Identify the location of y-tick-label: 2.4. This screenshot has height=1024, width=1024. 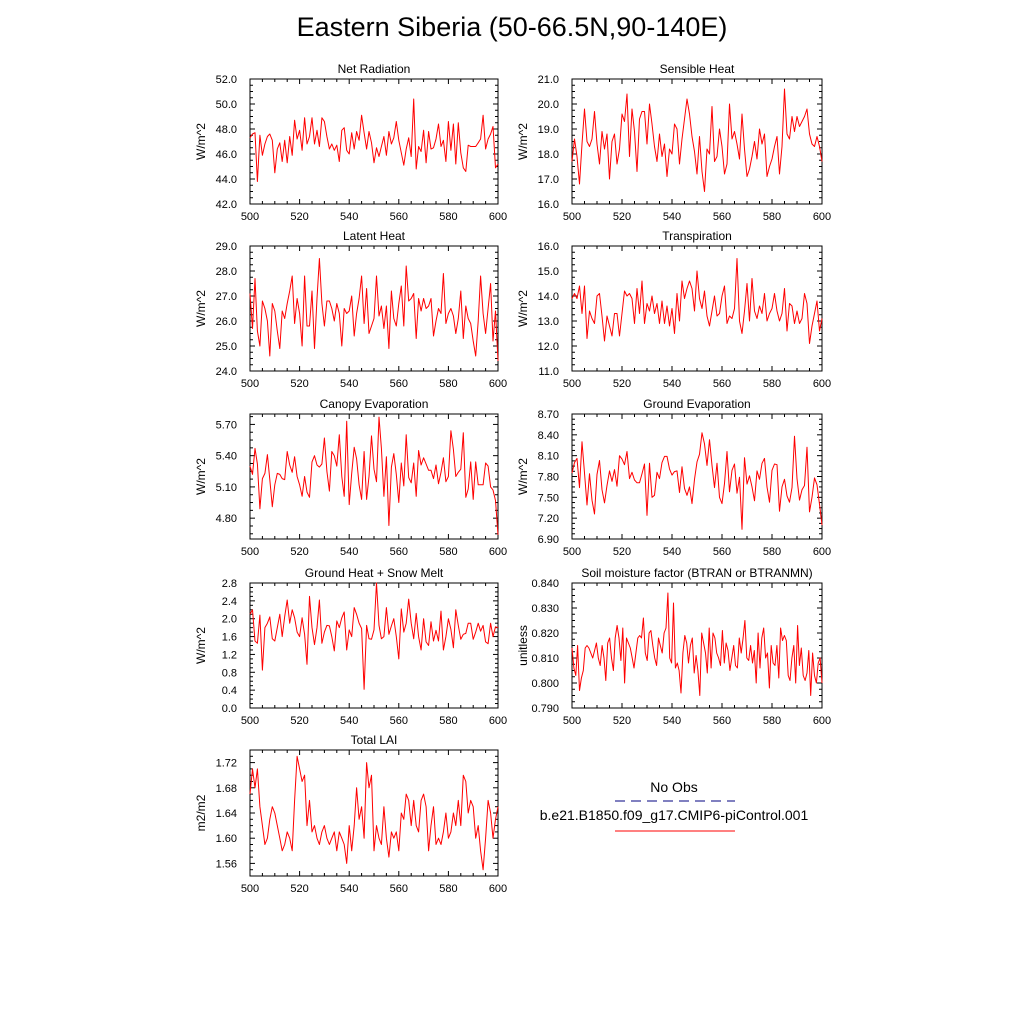
(229, 602).